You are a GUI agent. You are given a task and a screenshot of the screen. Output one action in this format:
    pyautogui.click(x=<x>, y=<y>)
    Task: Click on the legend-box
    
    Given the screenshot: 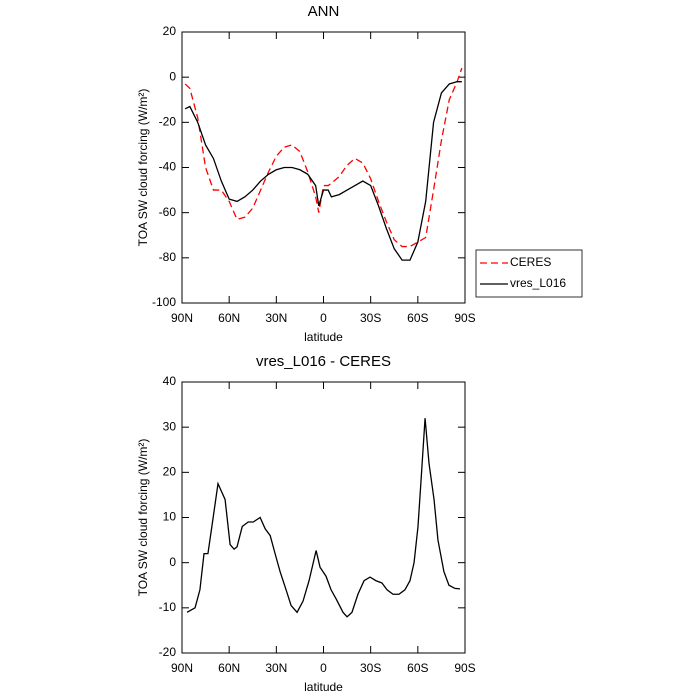 What is the action you would take?
    pyautogui.click(x=529, y=273)
    